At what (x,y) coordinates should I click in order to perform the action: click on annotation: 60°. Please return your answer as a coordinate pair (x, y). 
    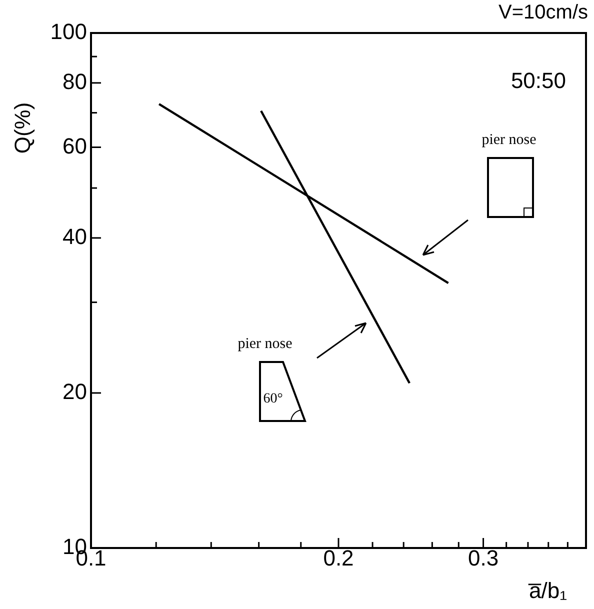
    Looking at the image, I should click on (273, 399).